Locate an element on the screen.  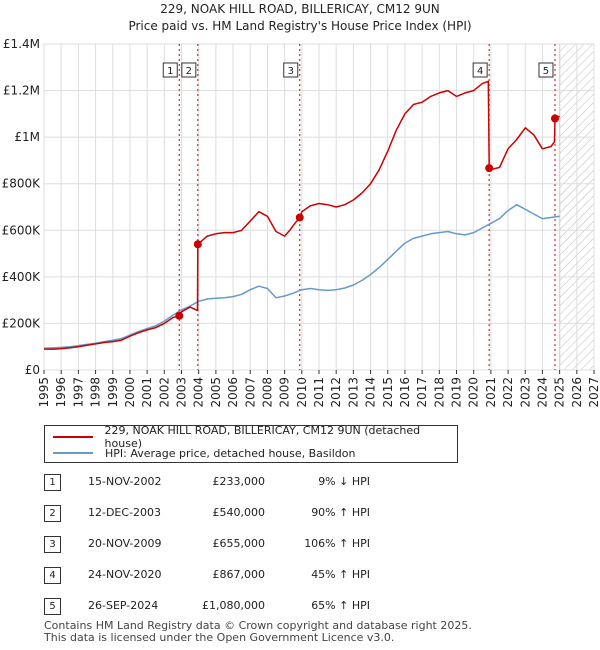
table-row: 5 26-SEP-2024 £1,080,000 65% ↑ HPI is located at coordinates (274, 606).